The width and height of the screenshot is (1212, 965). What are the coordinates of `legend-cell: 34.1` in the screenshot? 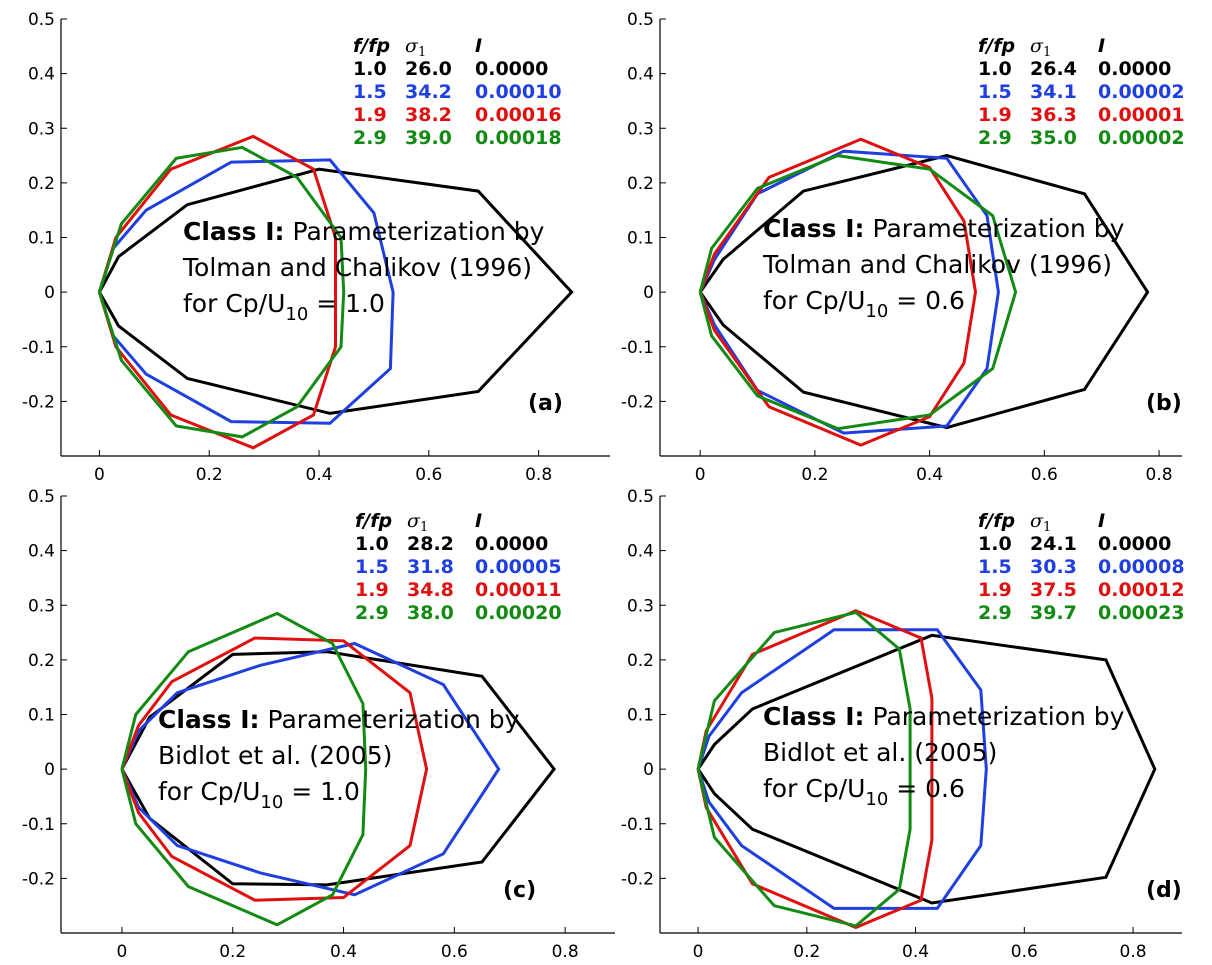 It's located at (1053, 92).